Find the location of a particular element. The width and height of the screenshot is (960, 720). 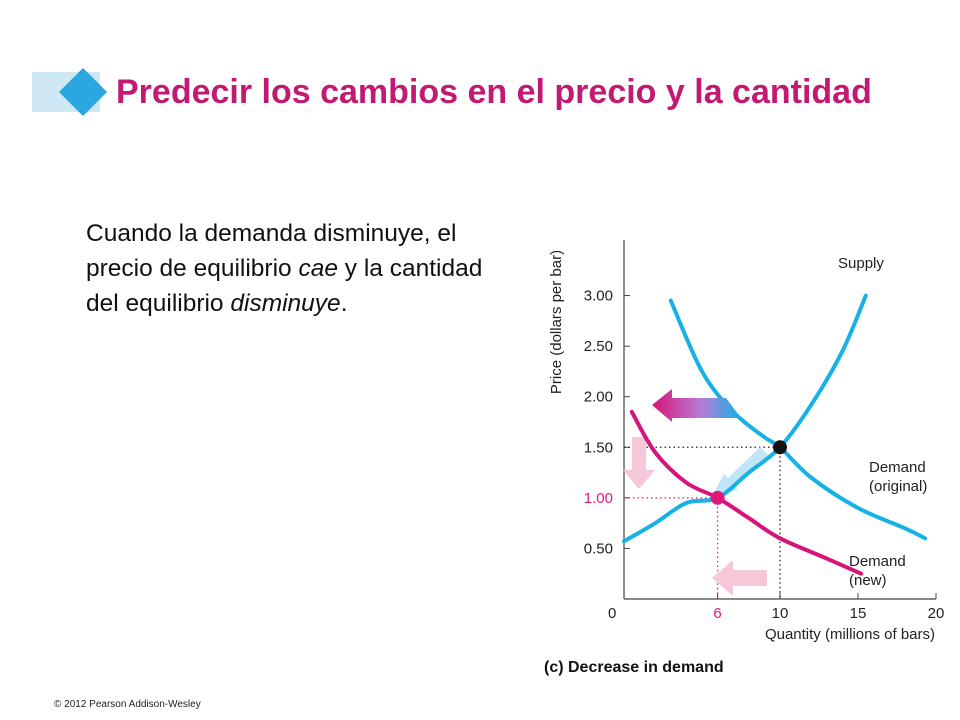

x-axis-label: Quantity (millions of bars) is located at coordinates (850, 634).